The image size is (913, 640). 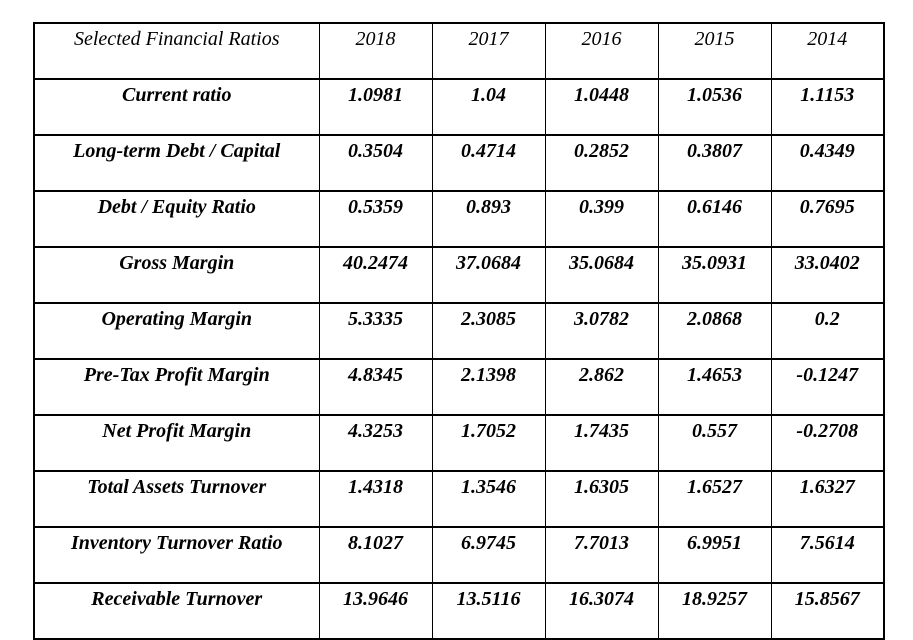 I want to click on value-cell: 13.5116, so click(x=488, y=611).